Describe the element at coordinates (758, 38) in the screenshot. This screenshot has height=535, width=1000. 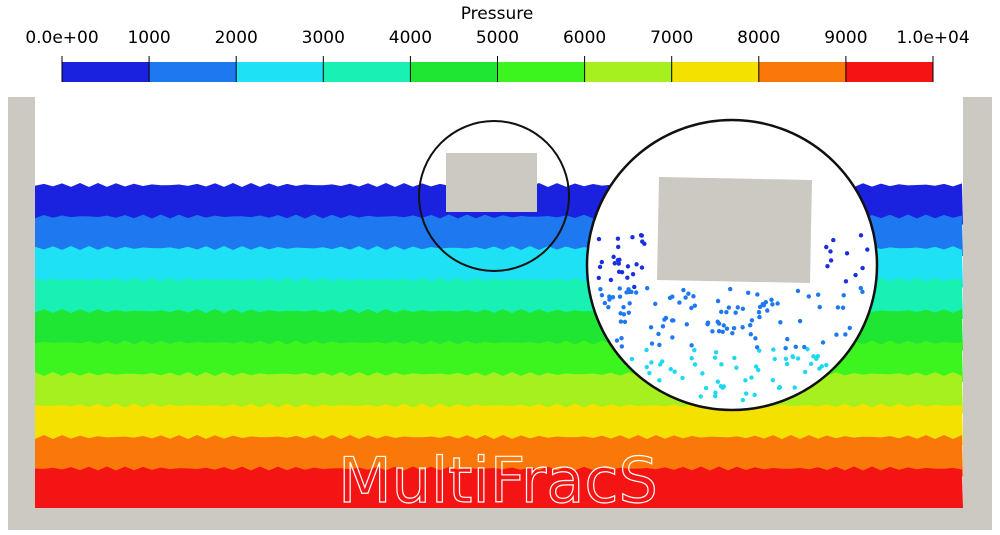
I see `colorbar-tick-label: 8000` at that location.